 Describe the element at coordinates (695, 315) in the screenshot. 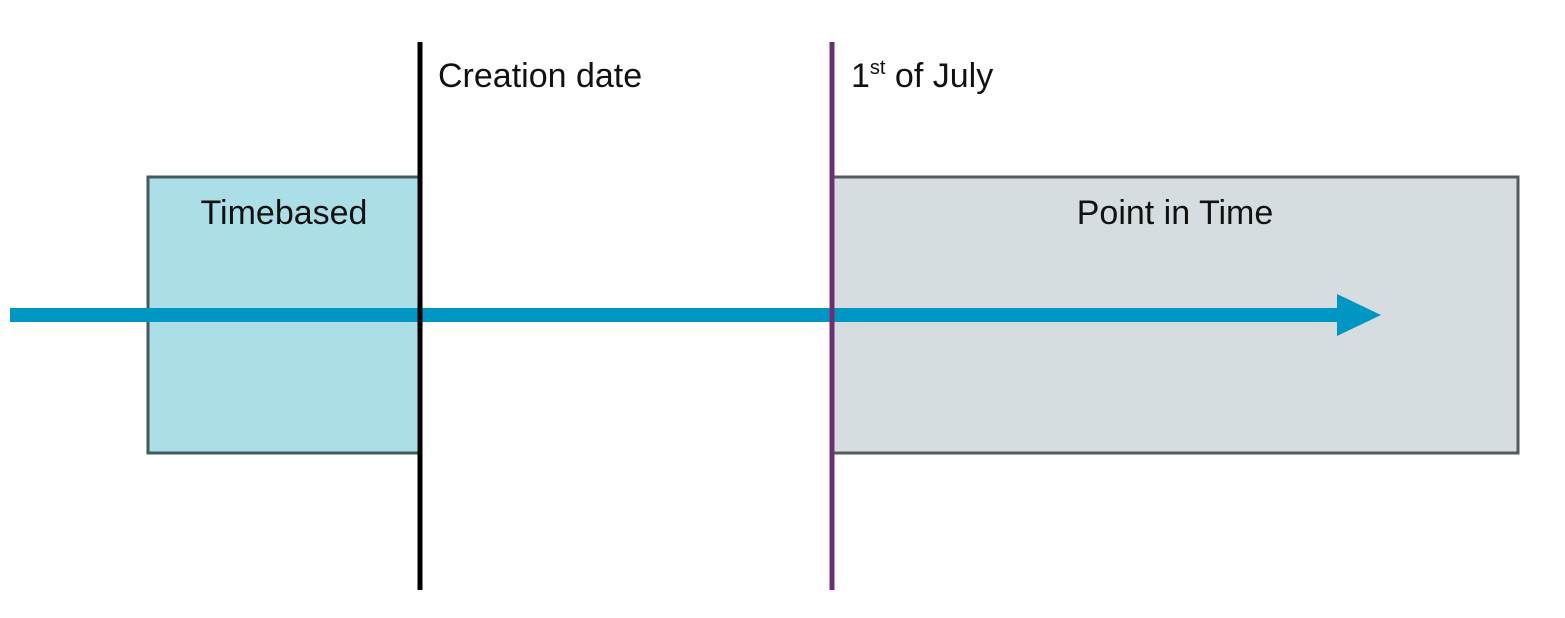

I see `right-arrow-icon` at that location.